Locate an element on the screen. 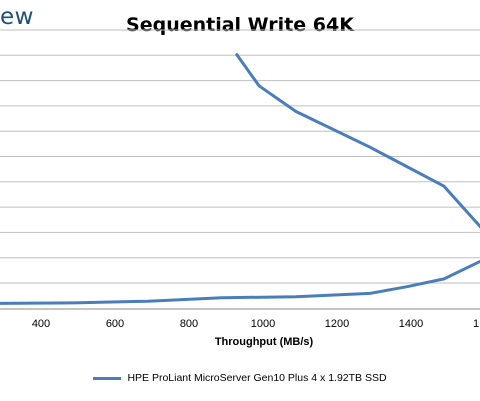 The width and height of the screenshot is (480, 401). legend-swatch is located at coordinates (107, 378).